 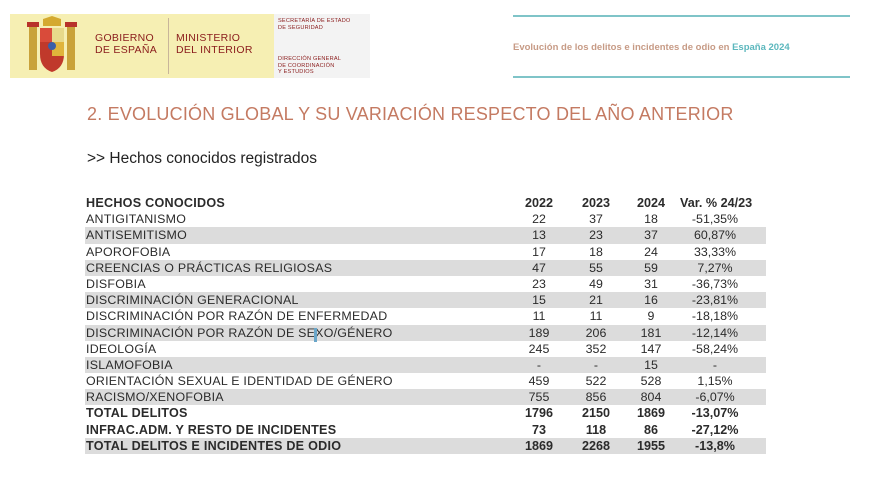 I want to click on cell-2023: 55, so click(x=596, y=267).